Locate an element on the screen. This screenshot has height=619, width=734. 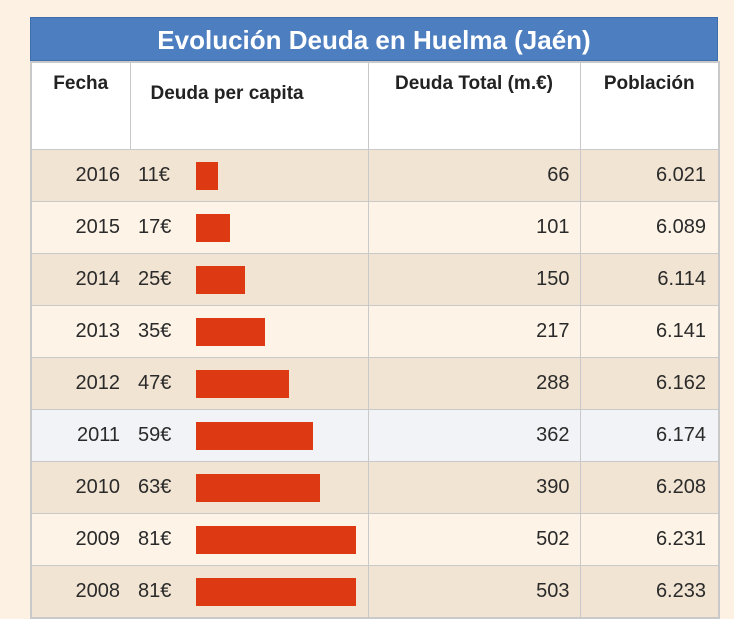
header-fecha: Fecha is located at coordinates (80, 105).